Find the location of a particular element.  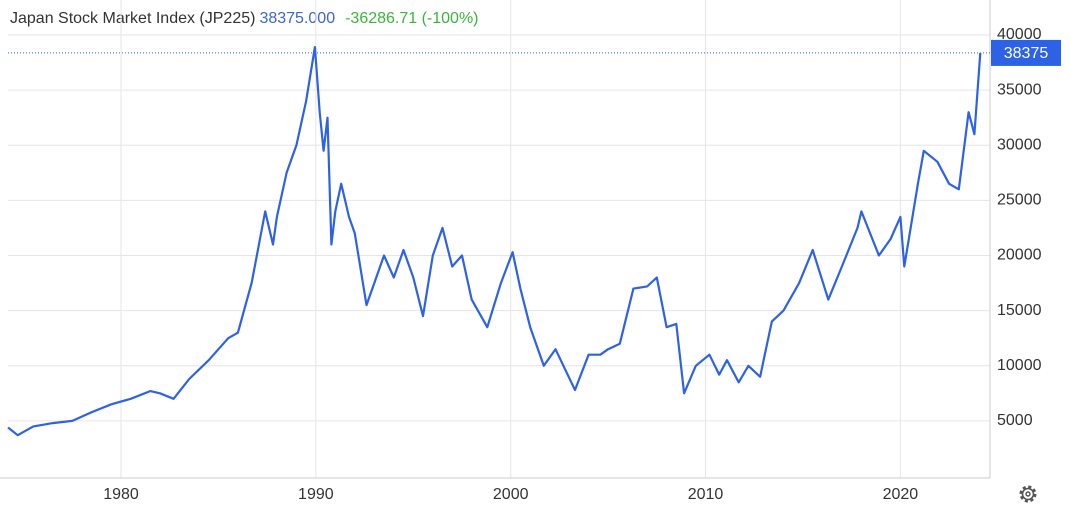

y-tick-label: 35000 is located at coordinates (1019, 89).